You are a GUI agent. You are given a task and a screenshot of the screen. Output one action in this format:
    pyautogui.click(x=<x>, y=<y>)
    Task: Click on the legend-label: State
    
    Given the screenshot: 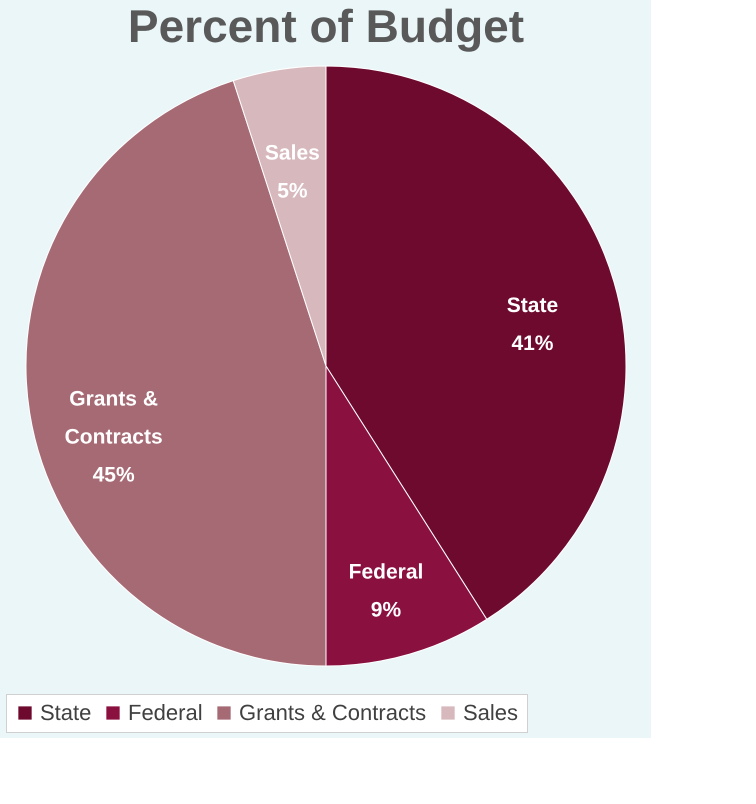 What is the action you would take?
    pyautogui.click(x=66, y=712)
    